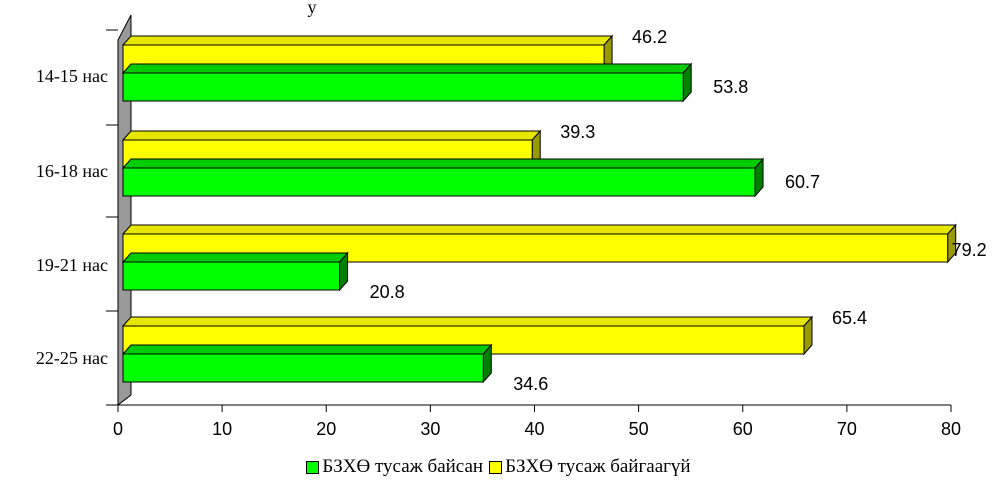  What do you see at coordinates (535, 248) in the screenshot?
I see `bar-series-1-front` at bounding box center [535, 248].